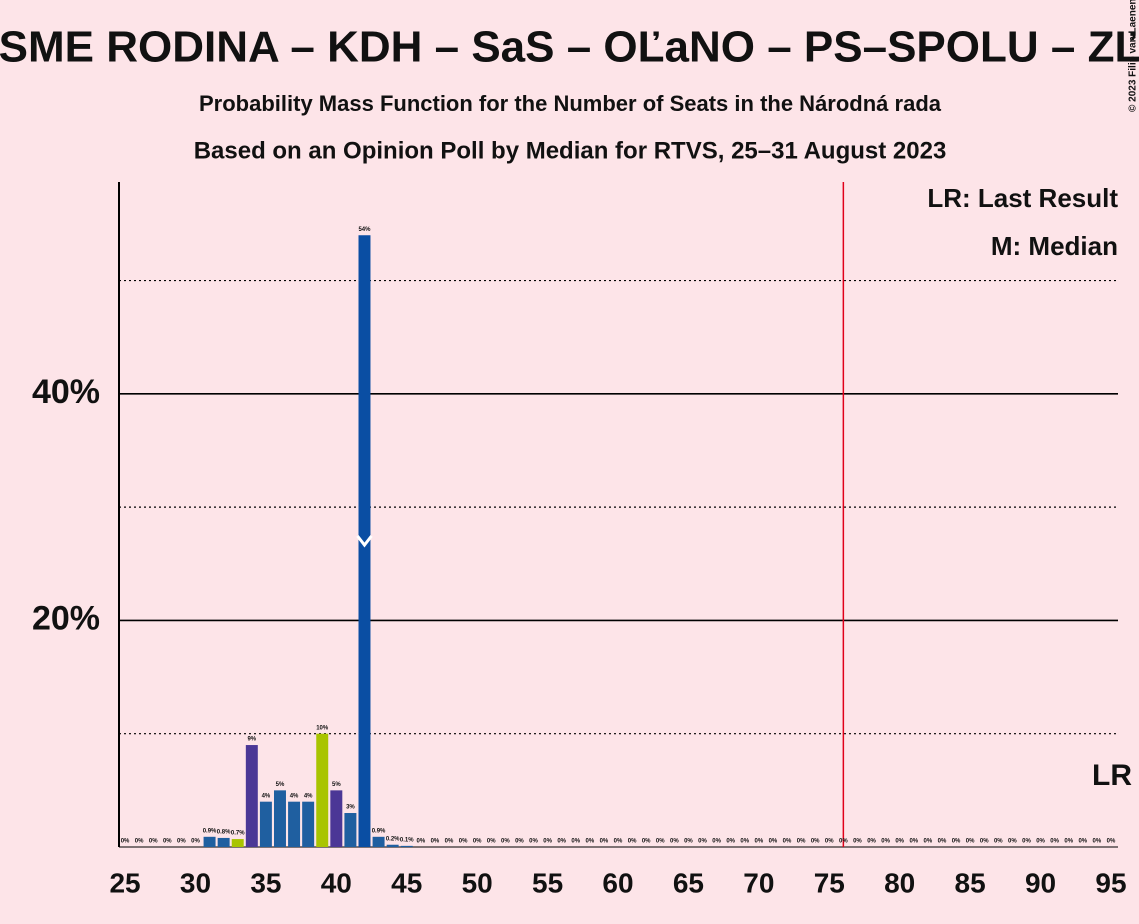 Image resolution: width=1139 pixels, height=924 pixels. What do you see at coordinates (547, 882) in the screenshot?
I see `x-tick-label: 55` at bounding box center [547, 882].